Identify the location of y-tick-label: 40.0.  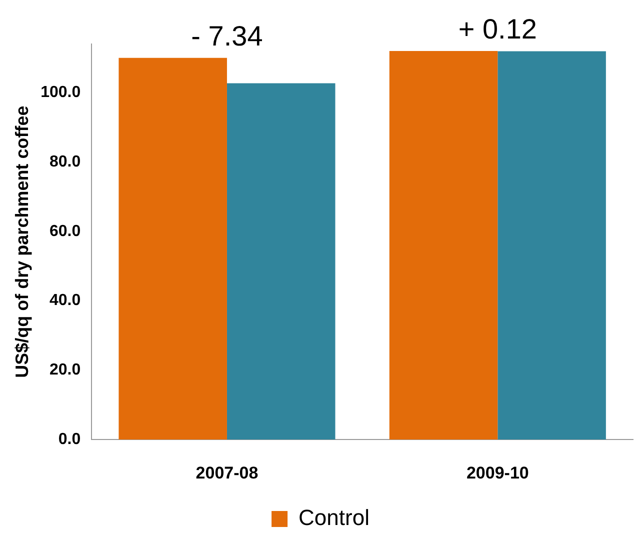
(65, 301).